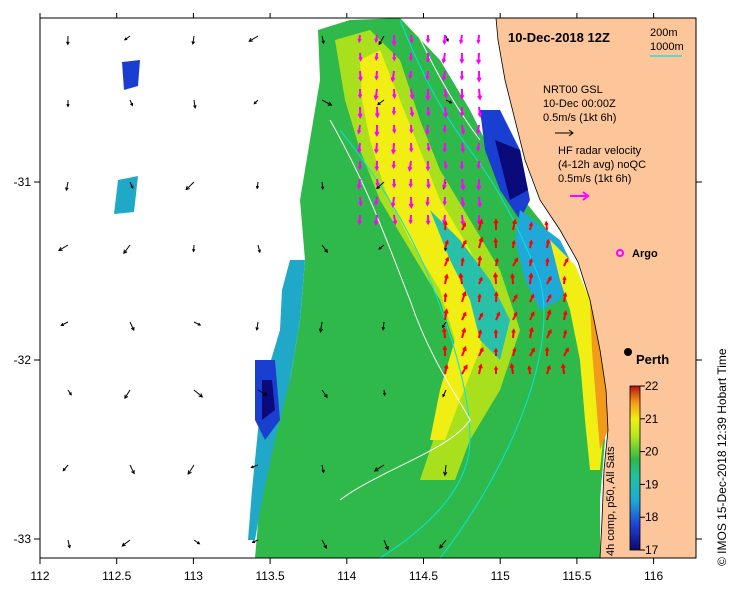 Image resolution: width=739 pixels, height=592 pixels. What do you see at coordinates (652, 386) in the screenshot?
I see `colorbar-tick-label: 22` at bounding box center [652, 386].